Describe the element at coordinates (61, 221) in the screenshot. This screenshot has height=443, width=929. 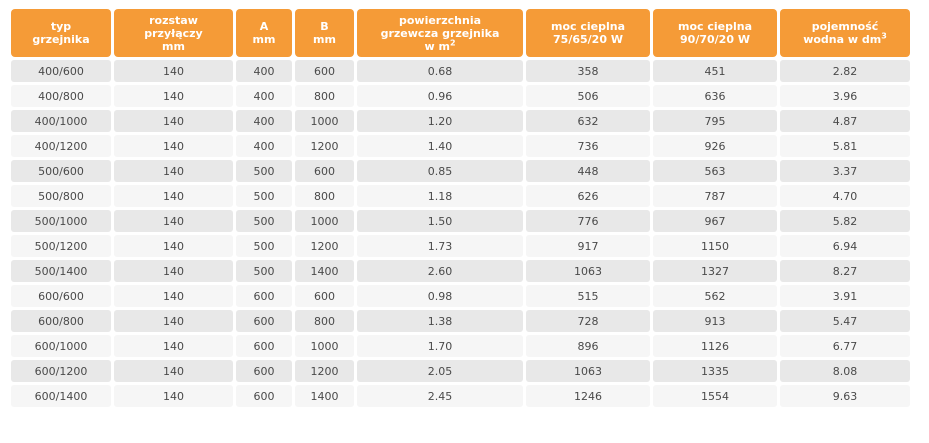
I see `table-cell: 500/1000` at that location.